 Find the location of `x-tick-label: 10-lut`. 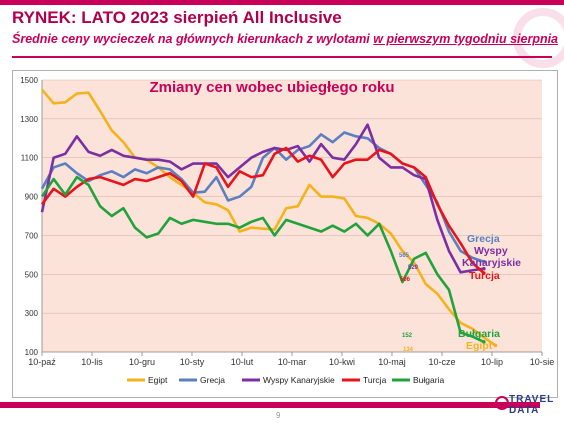

x-tick-label: 10-lut is located at coordinates (242, 362).